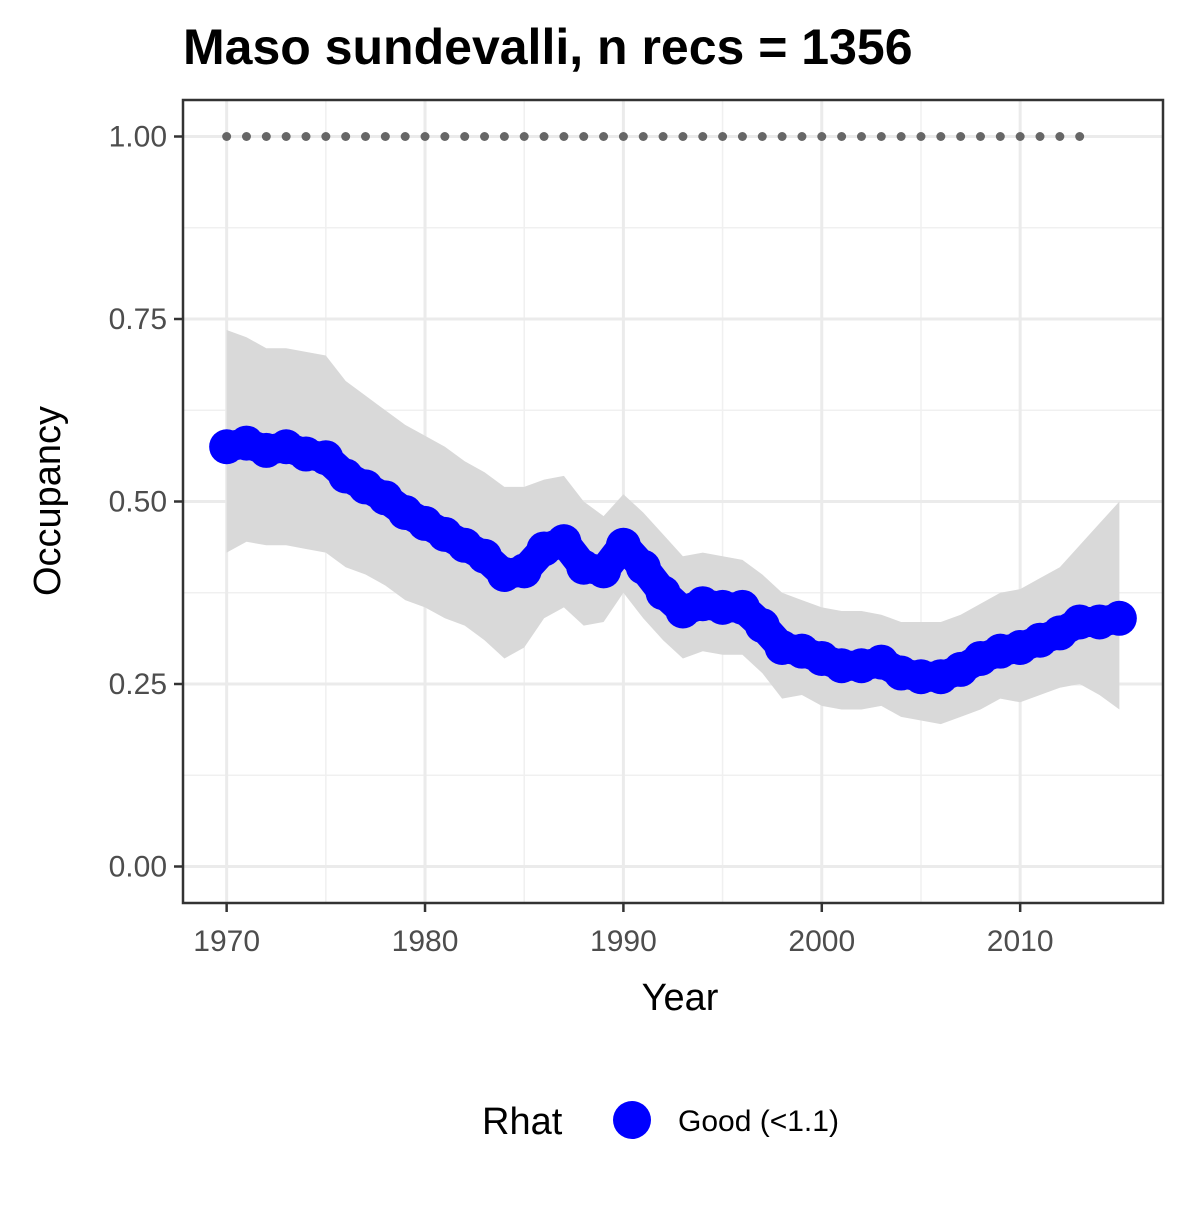 The width and height of the screenshot is (1200, 1205). I want to click on y-axis-ticks: 0.00 0.25 0.50 0.75 1.00, so click(146, 502).